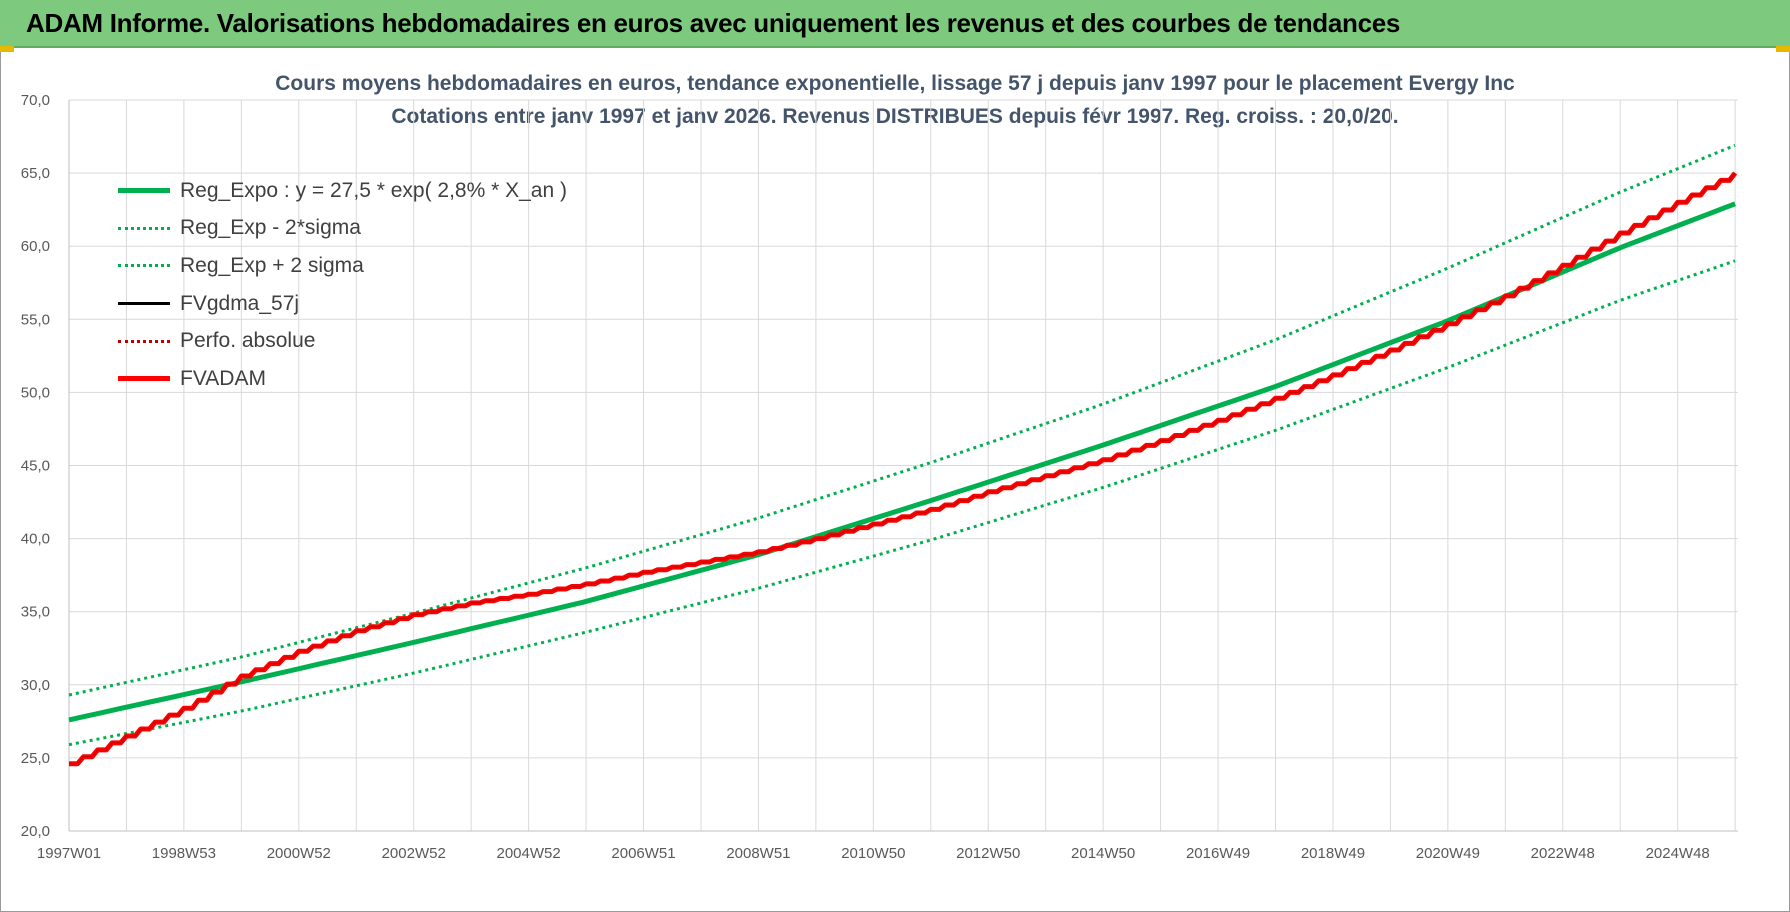 This screenshot has height=912, width=1790. Describe the element at coordinates (248, 341) in the screenshot. I see `legend-label: Perfo. absolue` at that location.